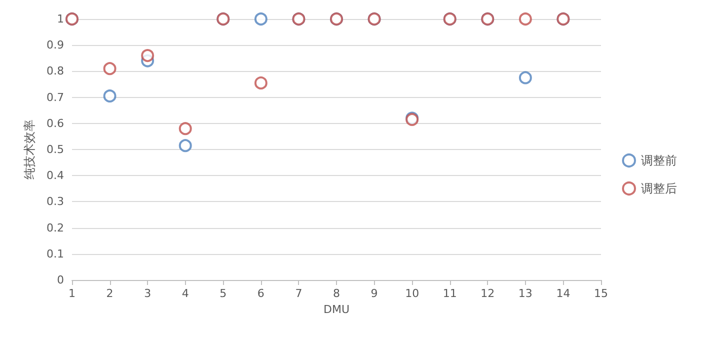  What do you see at coordinates (223, 293) in the screenshot?
I see `x-tick-label: 5` at bounding box center [223, 293].